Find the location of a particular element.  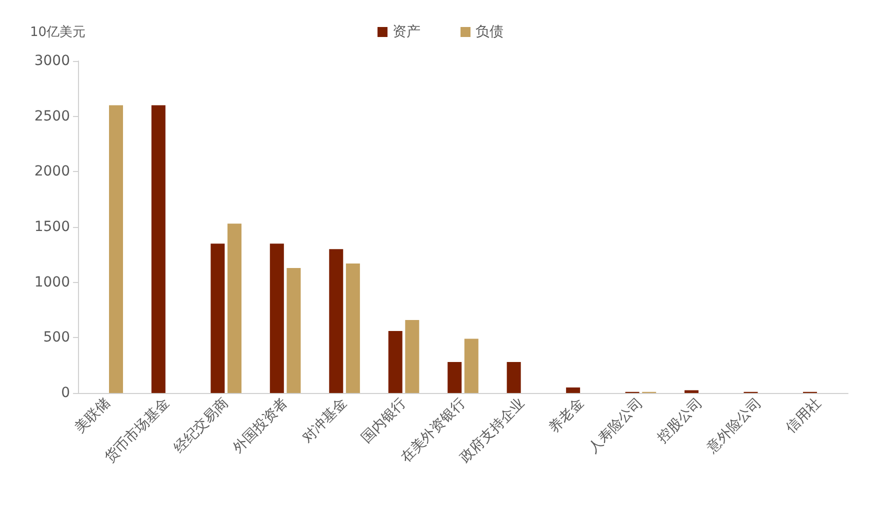

x-tick-label: 人寿险公司 is located at coordinates (616, 425).